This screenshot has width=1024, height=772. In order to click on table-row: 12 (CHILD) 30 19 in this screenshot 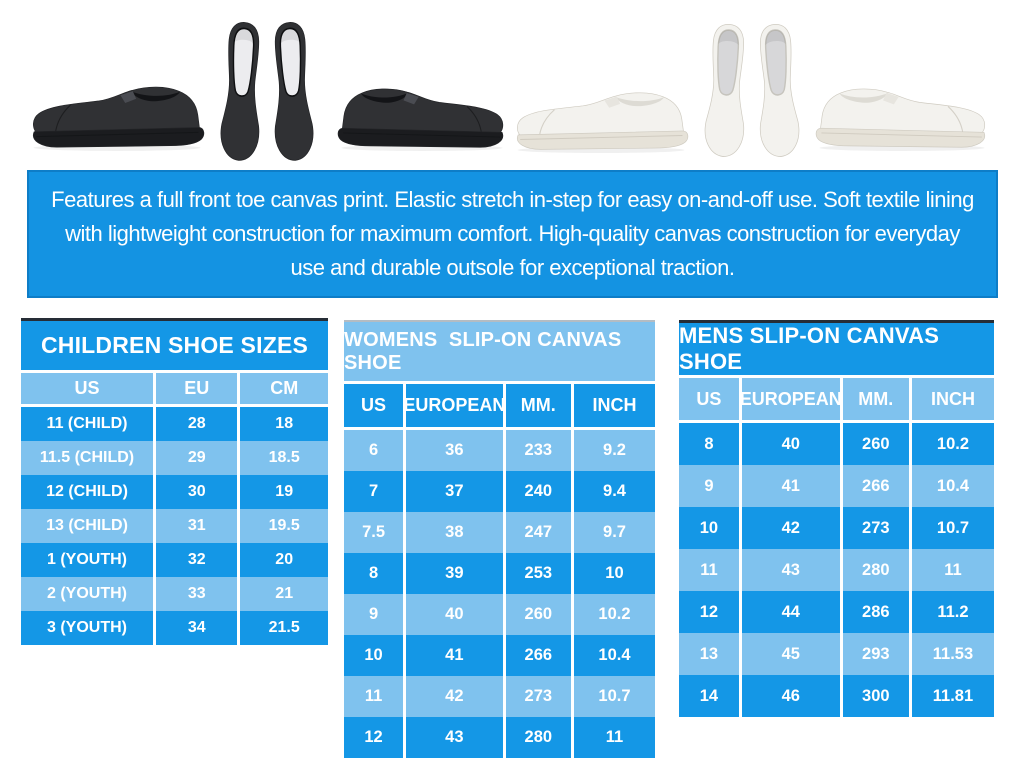, I will do `click(174, 492)`.